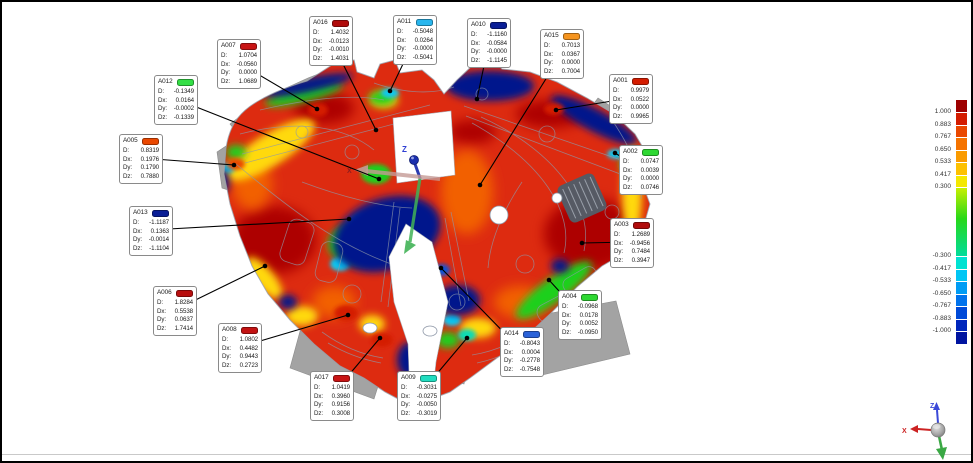  What do you see at coordinates (340, 405) in the screenshot?
I see `dy-value: 0.9156` at bounding box center [340, 405].